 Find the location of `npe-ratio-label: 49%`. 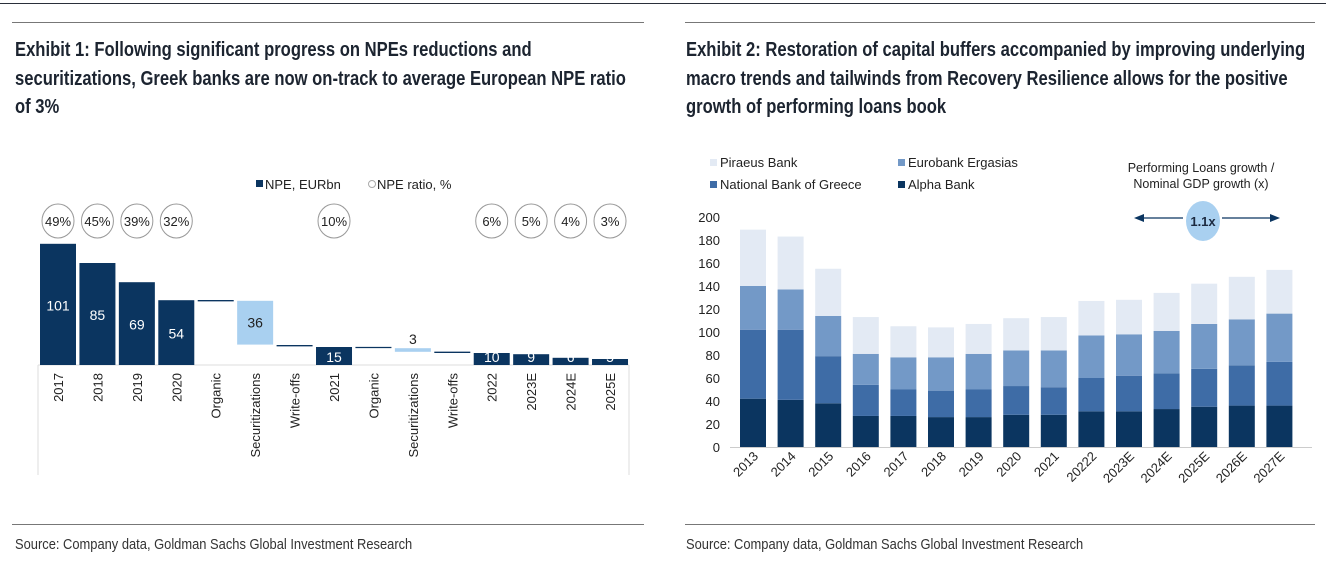

npe-ratio-label: 49% is located at coordinates (58, 221).